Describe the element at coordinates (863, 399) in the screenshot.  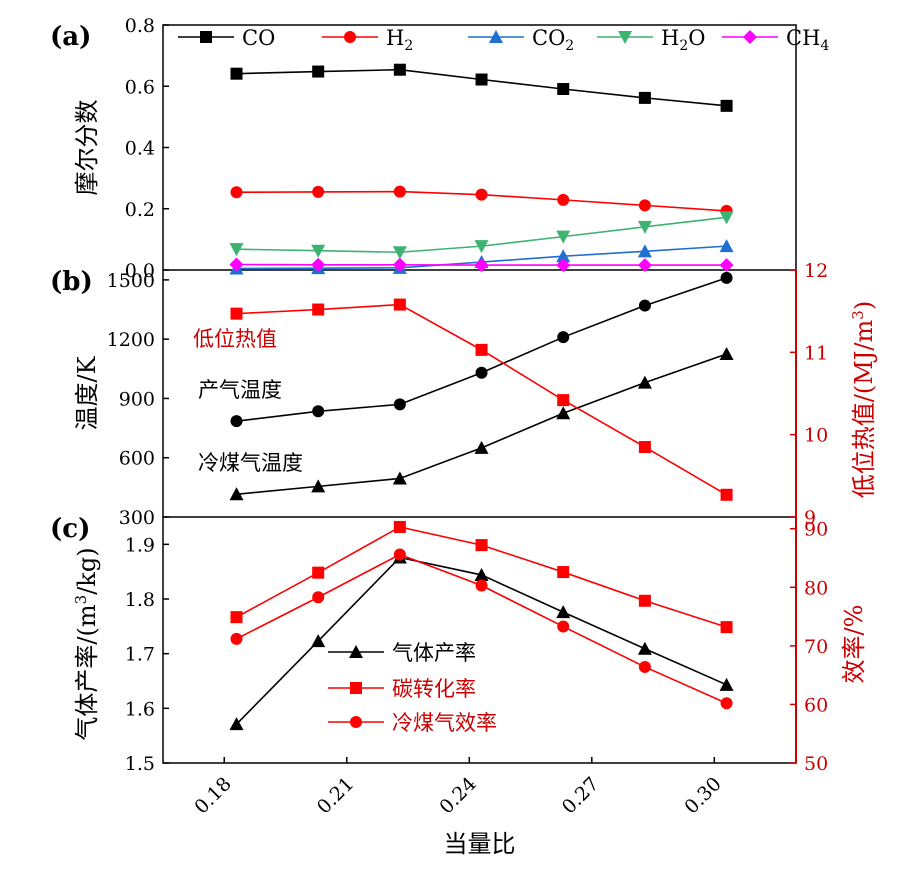
I see `y2-axis-title-b: 低位热值/(MJ/m3)` at that location.